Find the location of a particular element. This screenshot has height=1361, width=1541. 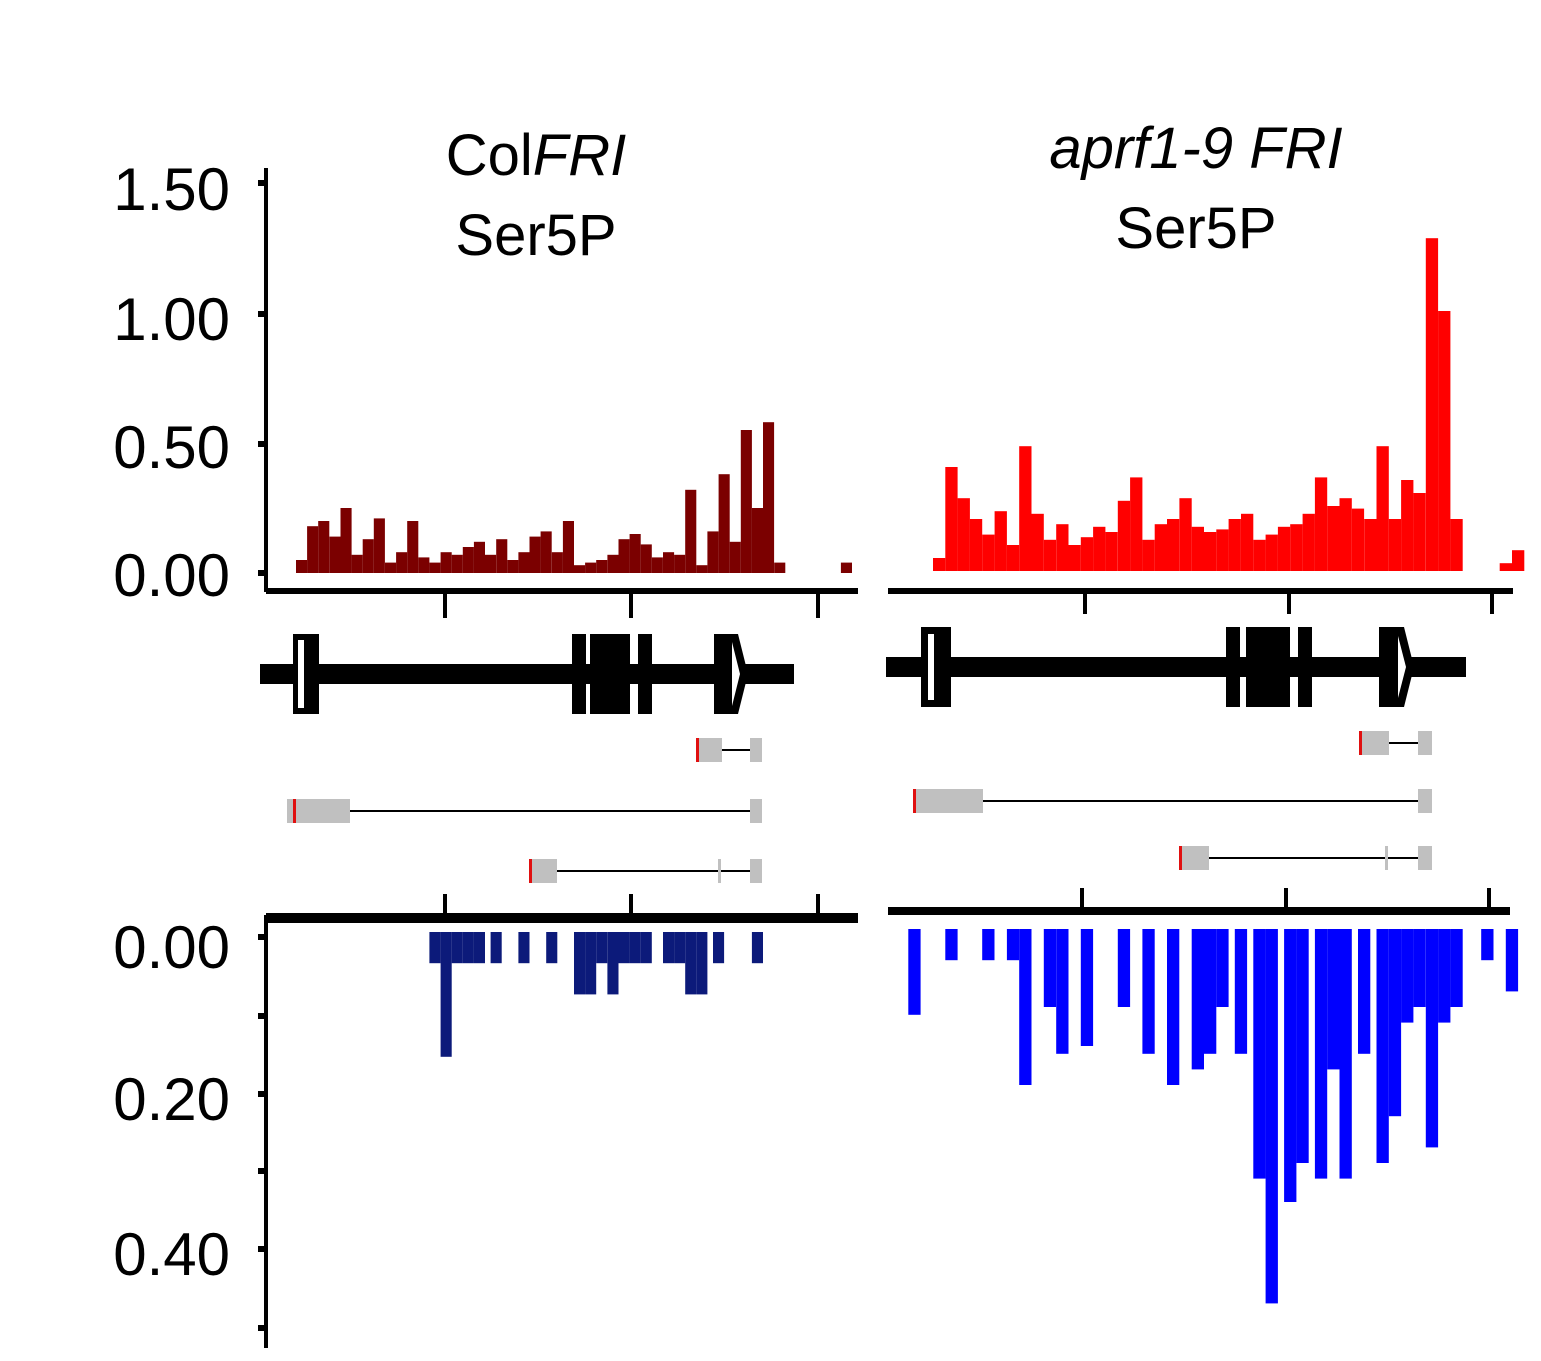

col-title-plain: Col is located at coordinates (489, 155).